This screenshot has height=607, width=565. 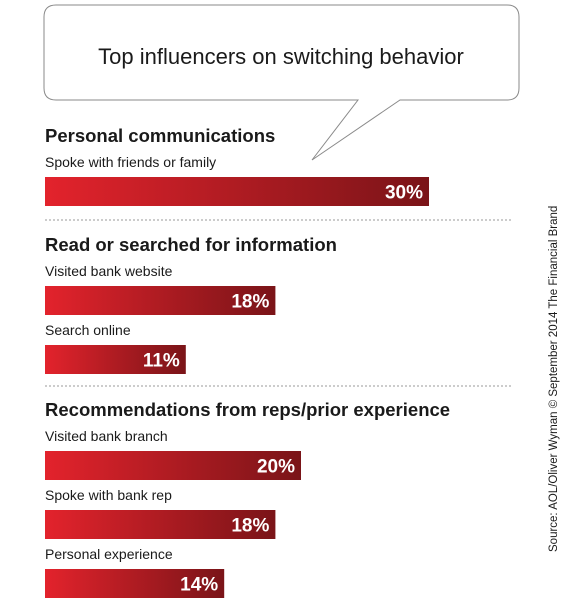 What do you see at coordinates (108, 495) in the screenshot?
I see `bar-label: Spoke with bank rep` at bounding box center [108, 495].